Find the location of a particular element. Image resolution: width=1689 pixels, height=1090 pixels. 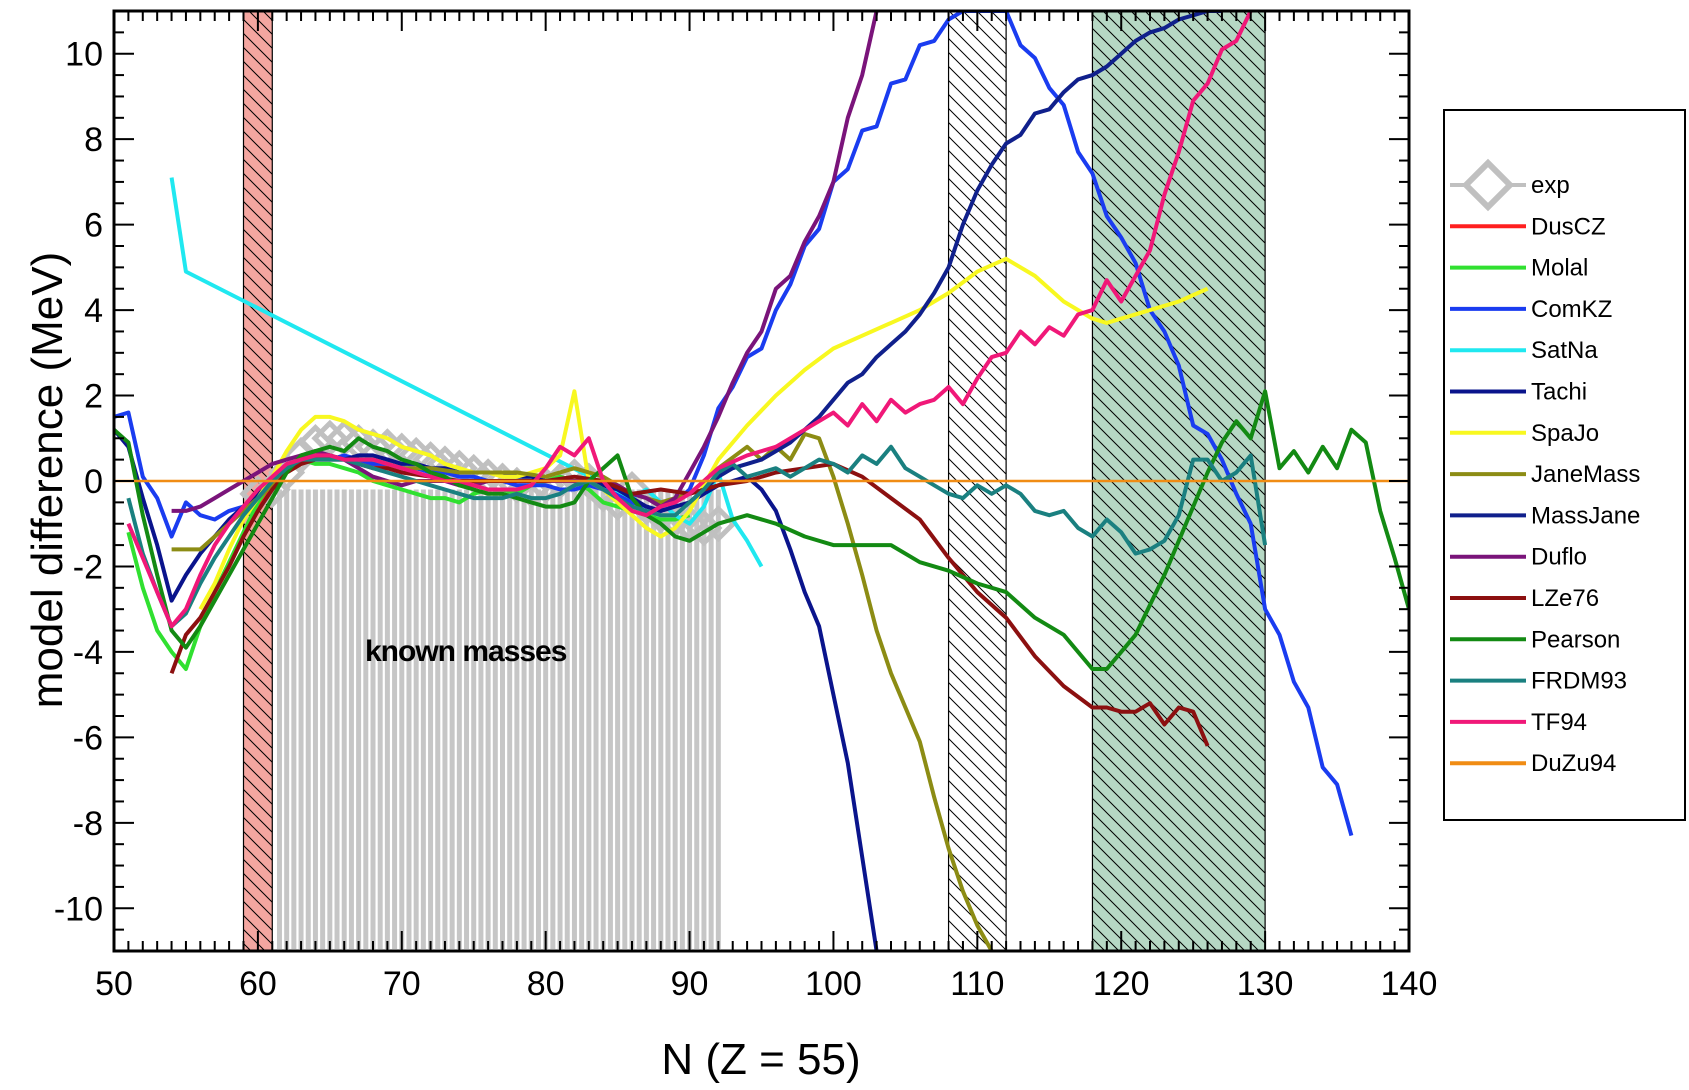

x-tick-label: 110 is located at coordinates (977, 984).